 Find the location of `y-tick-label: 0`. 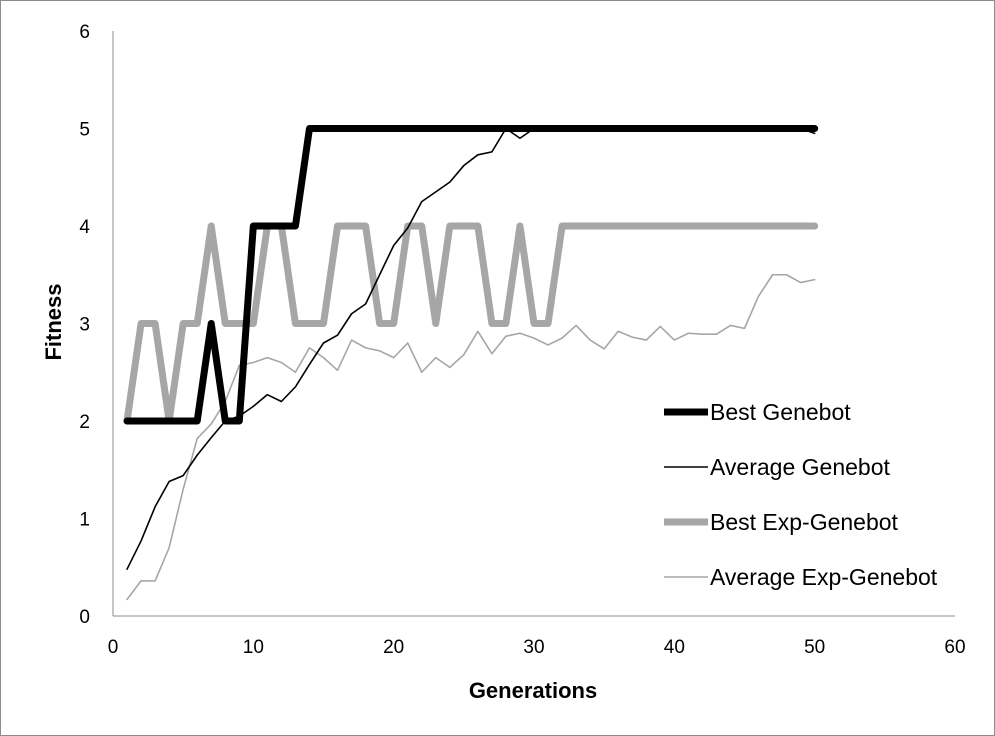

y-tick-label: 0 is located at coordinates (84, 617).